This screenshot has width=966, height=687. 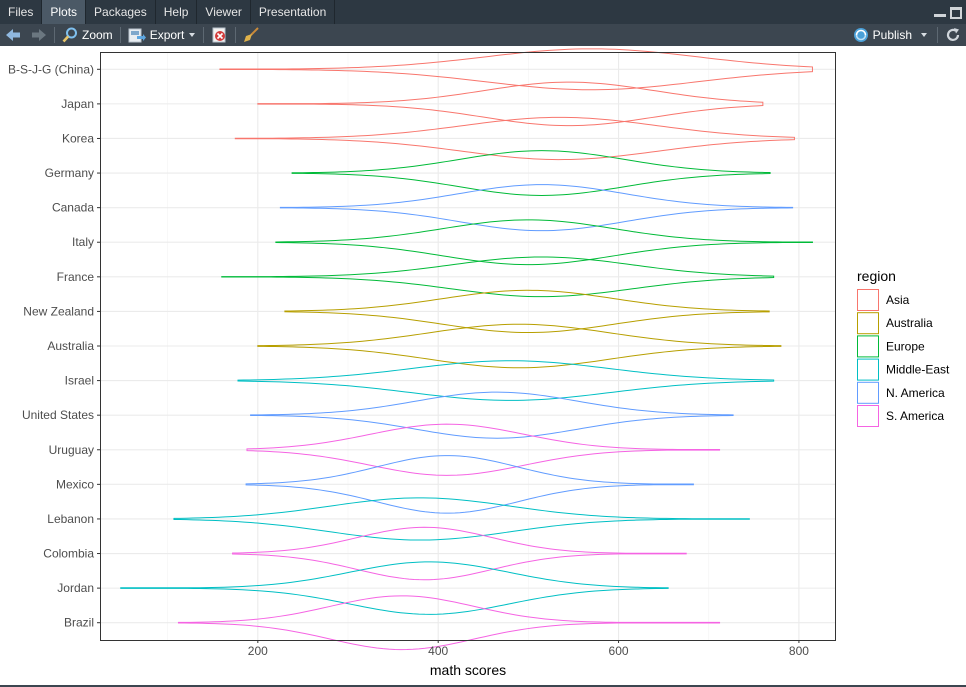 I want to click on clear-all-plots-button, so click(x=251, y=35).